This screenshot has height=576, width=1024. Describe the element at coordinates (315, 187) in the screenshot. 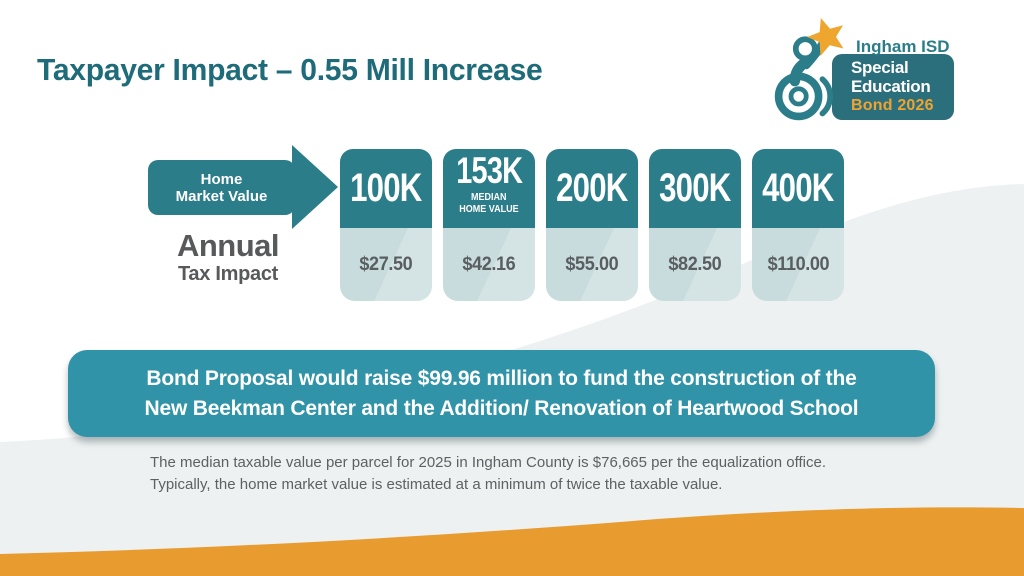

I see `arrow-head-icon` at that location.